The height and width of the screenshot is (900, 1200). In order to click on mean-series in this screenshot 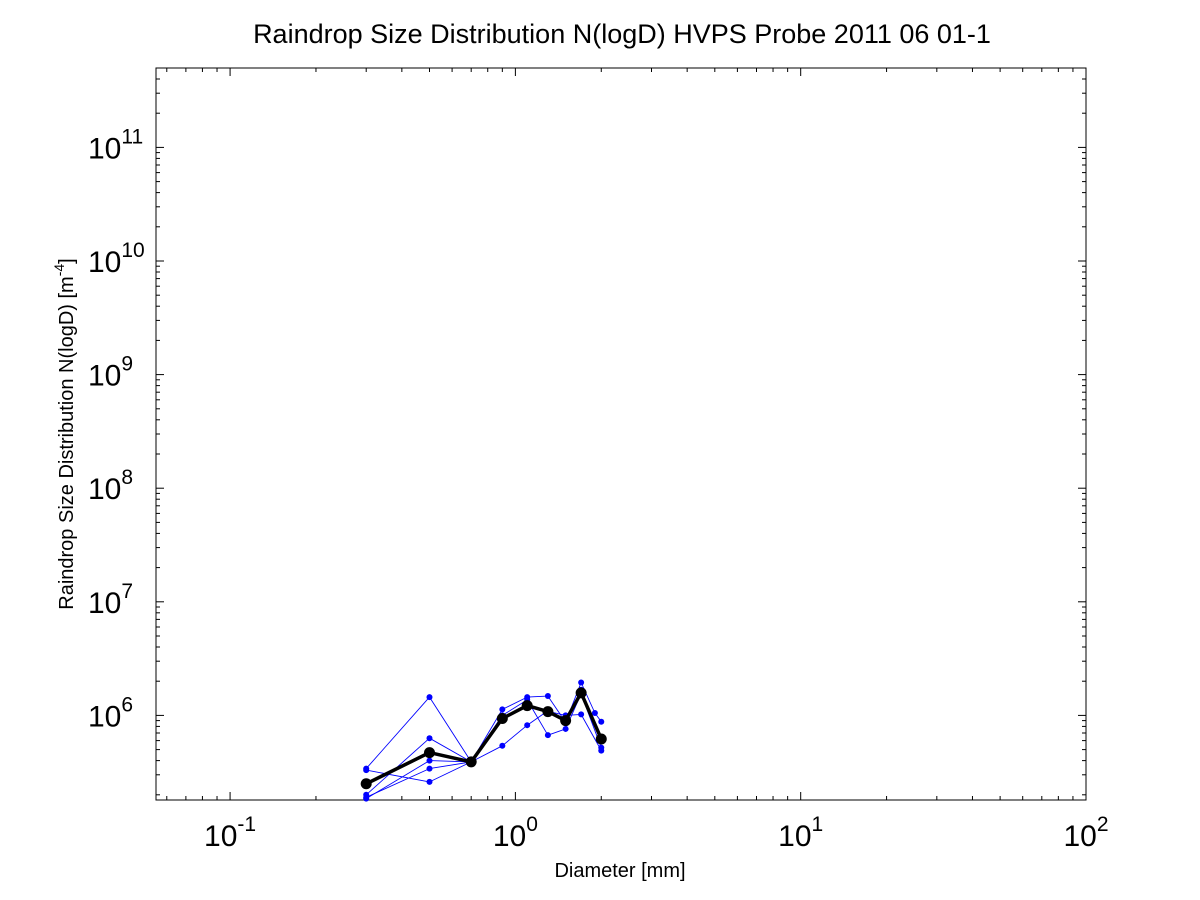, I will do `click(483, 738)`.